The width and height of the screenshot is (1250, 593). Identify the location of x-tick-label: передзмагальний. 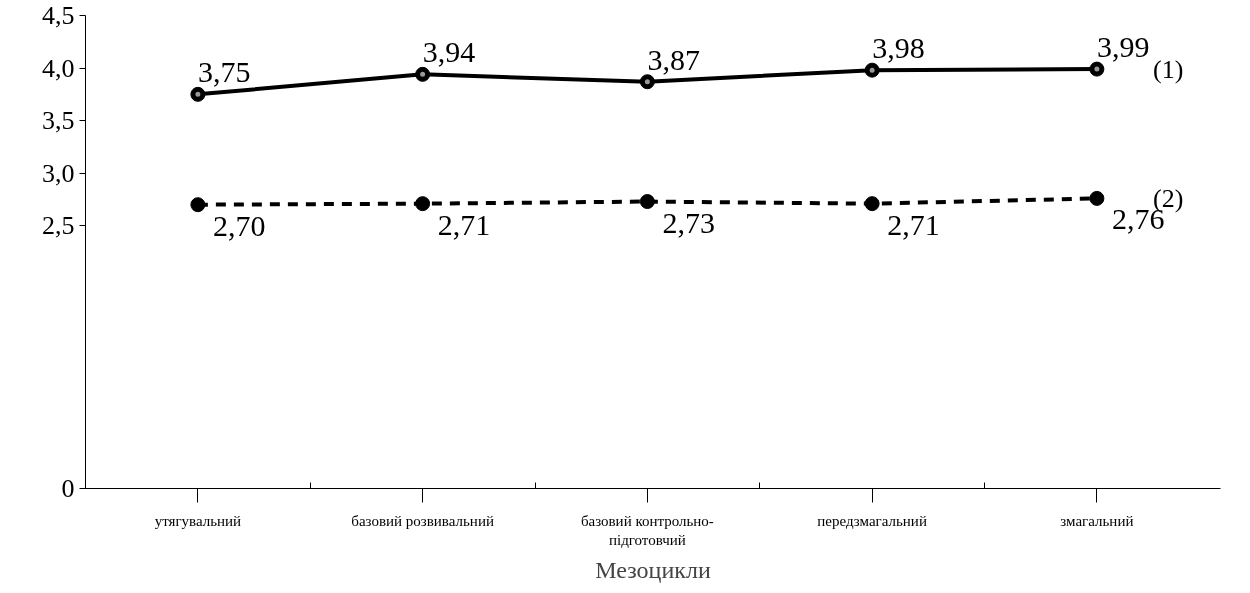
(872, 520).